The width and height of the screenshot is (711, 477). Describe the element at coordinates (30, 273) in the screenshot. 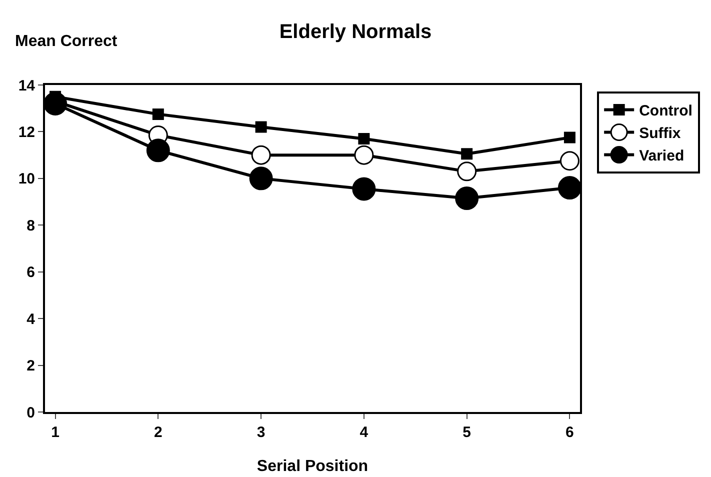

I see `y-tick-label: 6` at that location.